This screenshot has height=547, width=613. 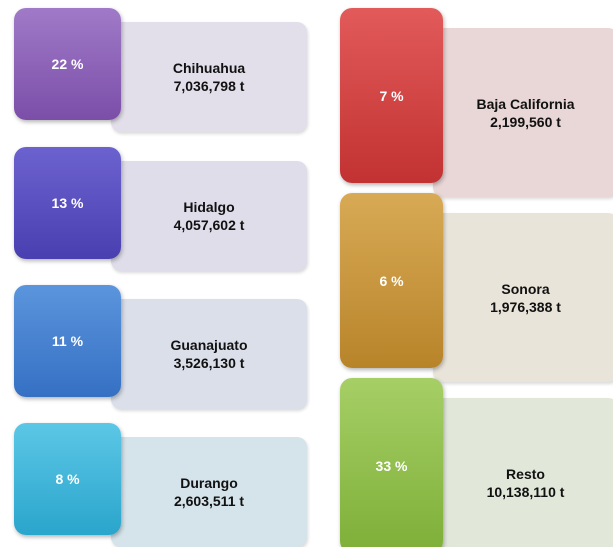 What do you see at coordinates (209, 492) in the screenshot?
I see `state-label: Durango 2,603,511 t` at bounding box center [209, 492].